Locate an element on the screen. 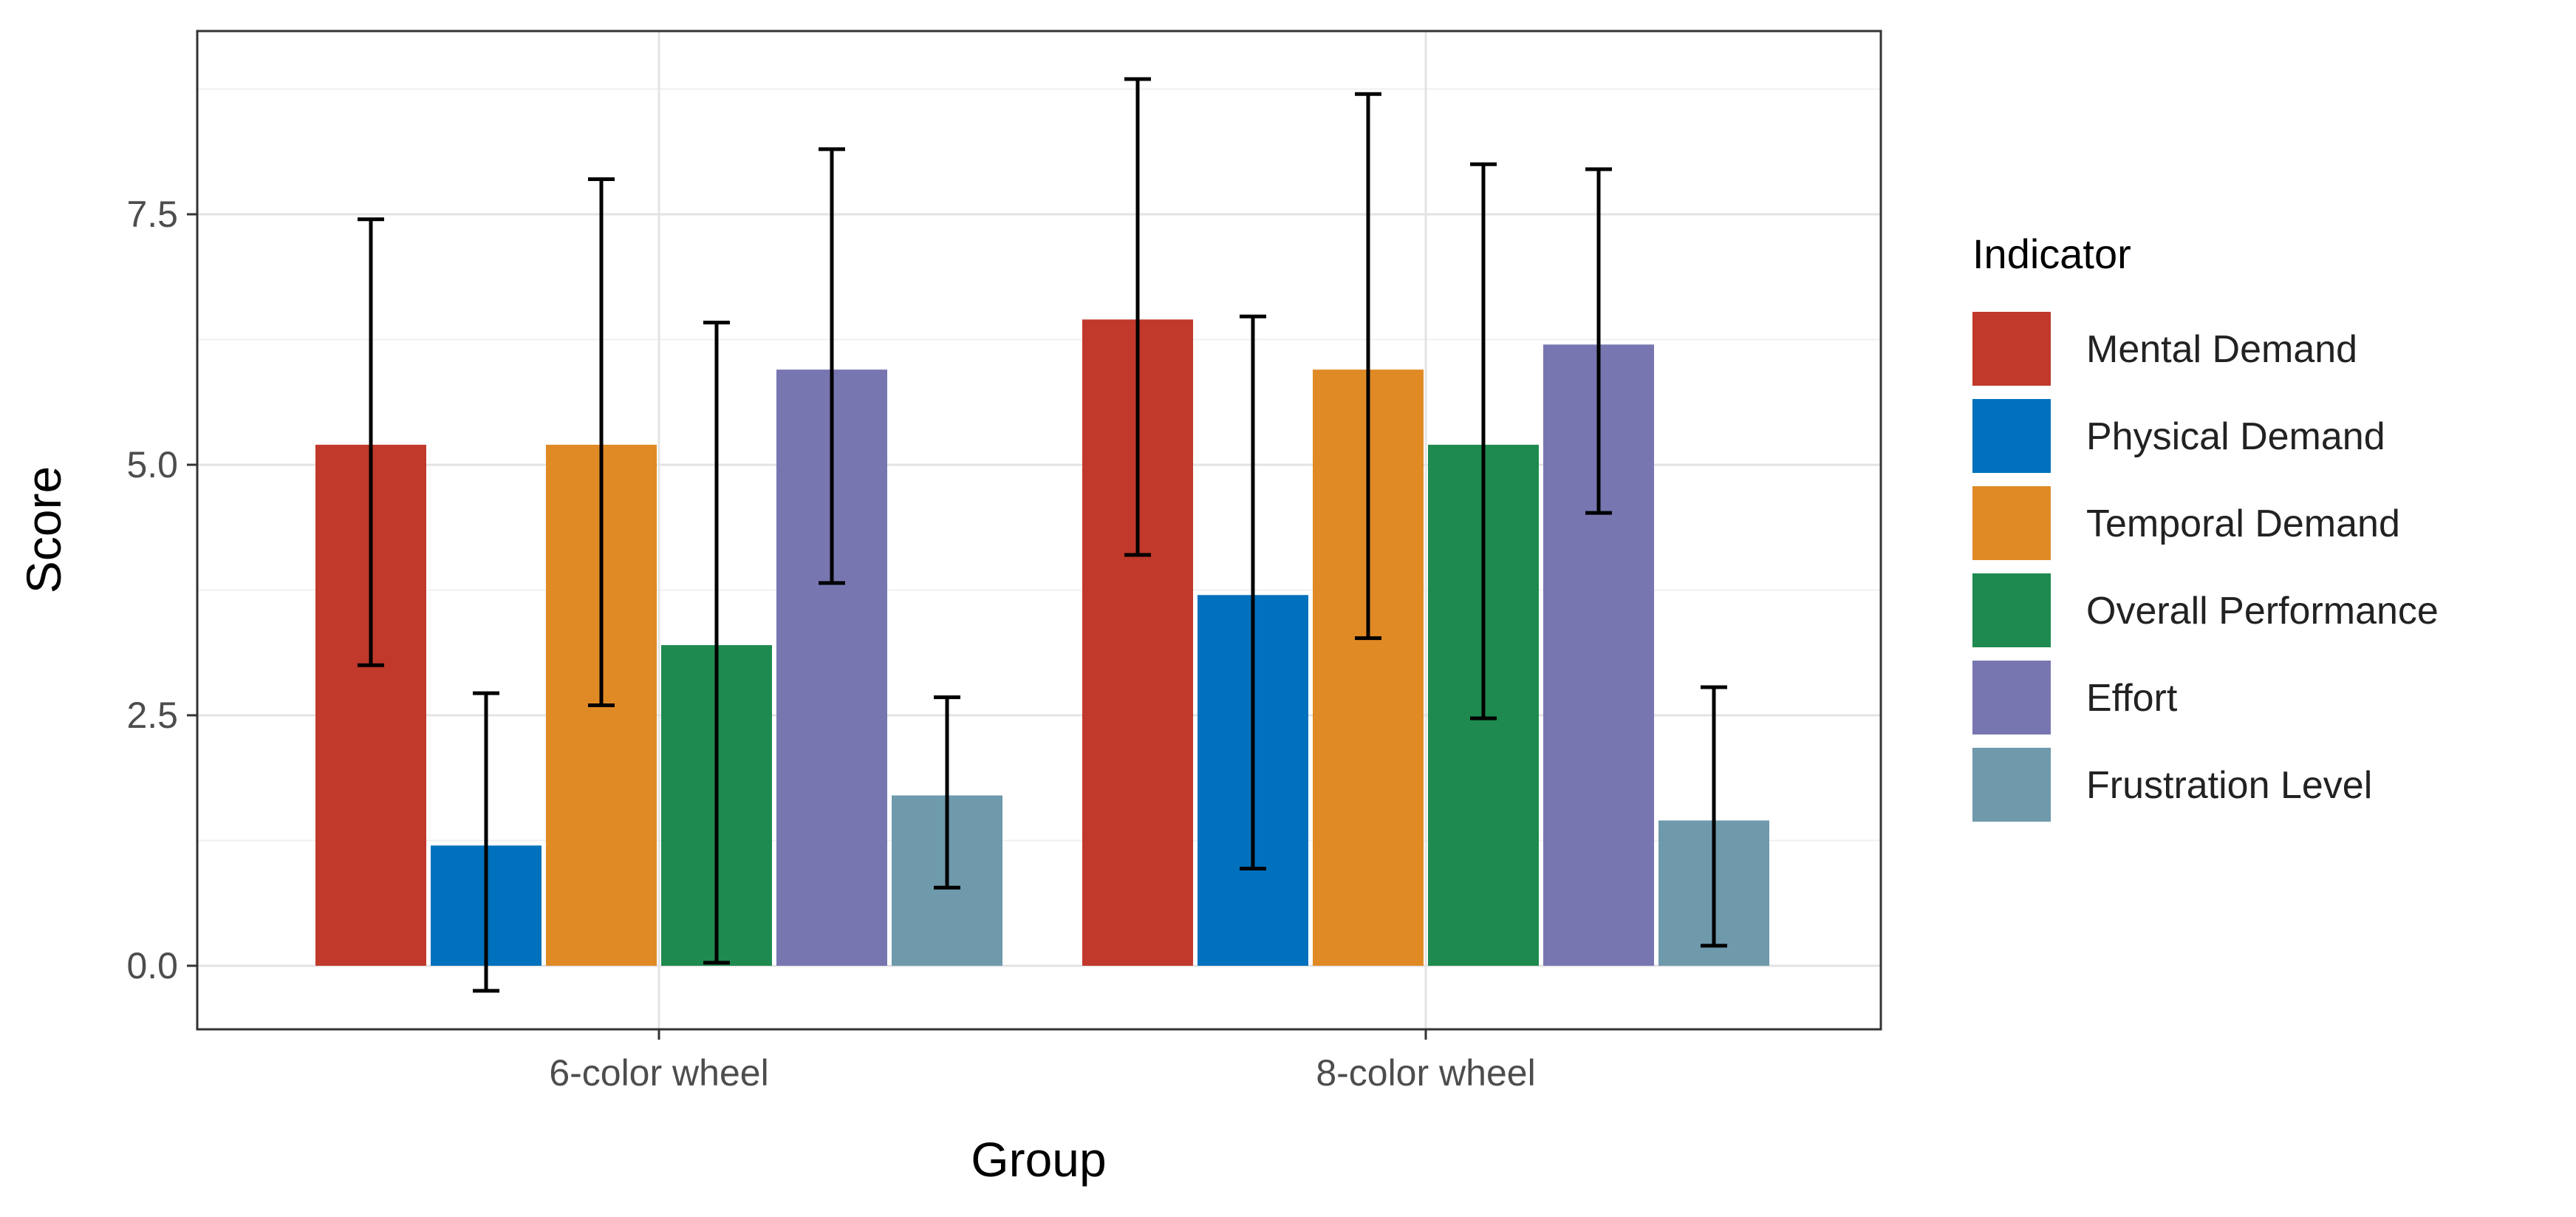  legend-label-overall-performance: Overall Performance is located at coordinates (2263, 611).